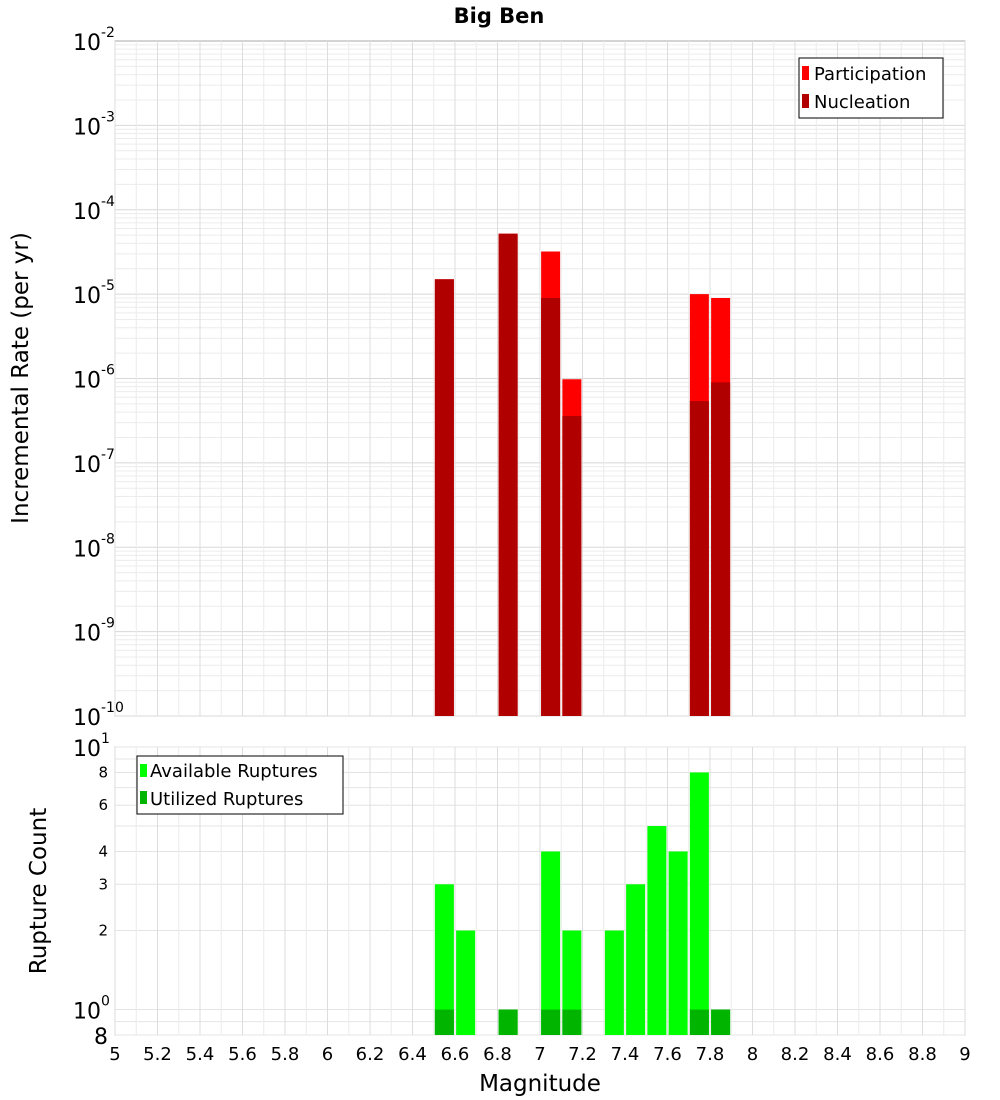  Describe the element at coordinates (103, 851) in the screenshot. I see `count-y-tick-label: 4` at that location.